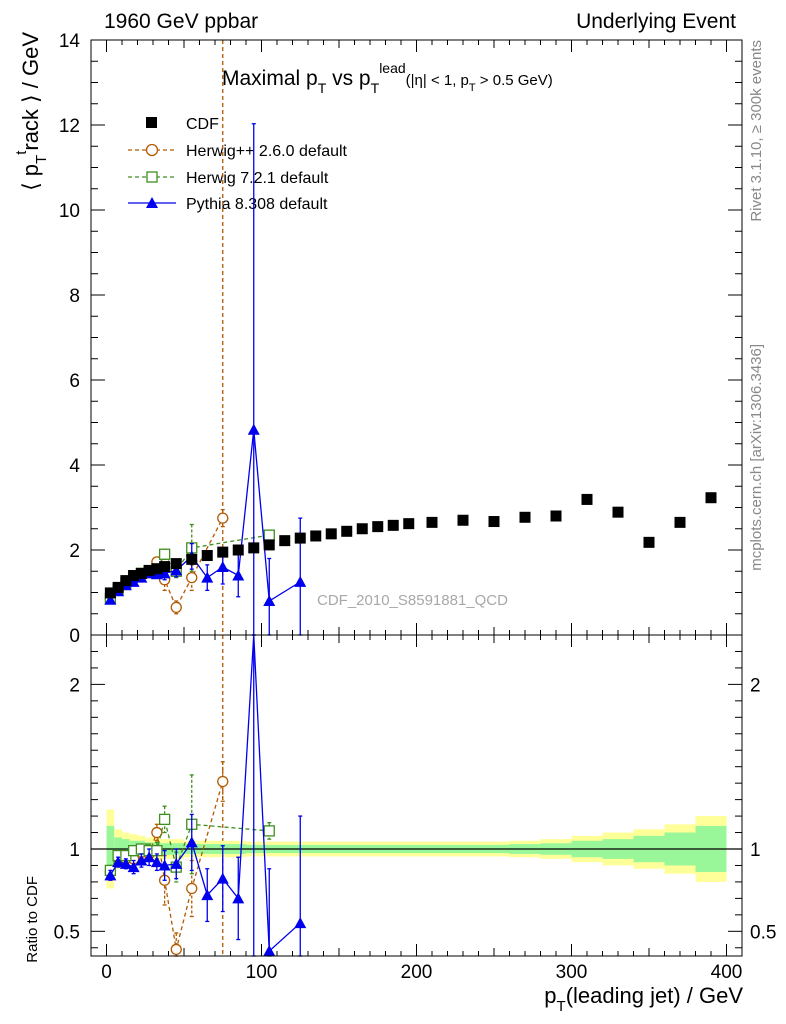  What do you see at coordinates (755, 685) in the screenshot?
I see `ratio-y-tick-label-right: 2` at bounding box center [755, 685].